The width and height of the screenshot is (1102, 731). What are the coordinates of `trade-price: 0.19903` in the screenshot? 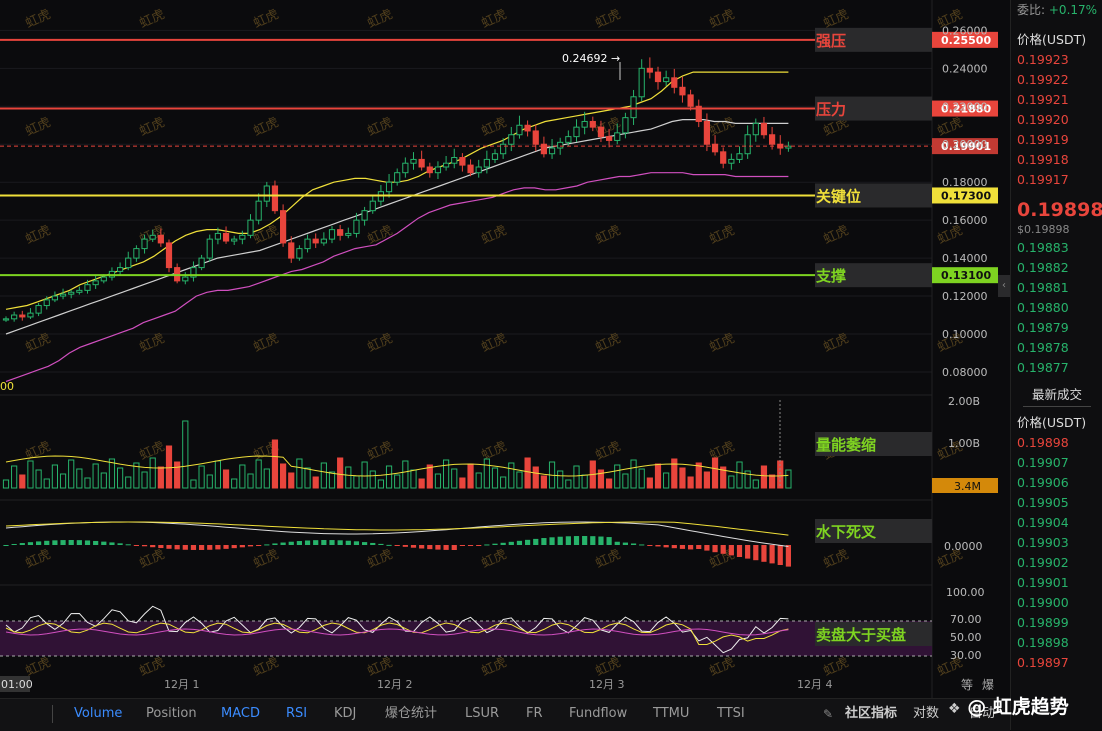 It's located at (1043, 542).